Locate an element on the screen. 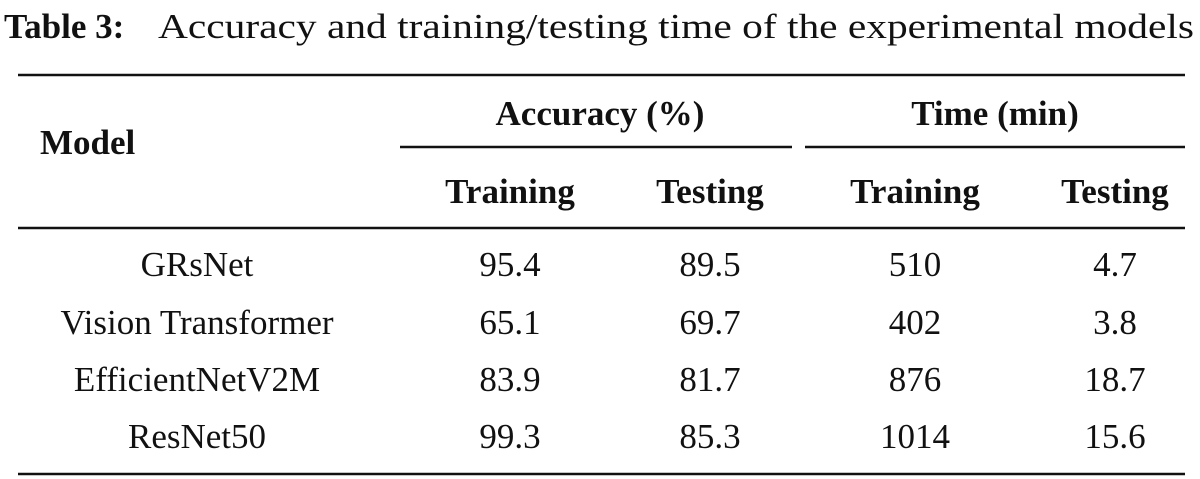  cell: 81.7 is located at coordinates (709, 379).